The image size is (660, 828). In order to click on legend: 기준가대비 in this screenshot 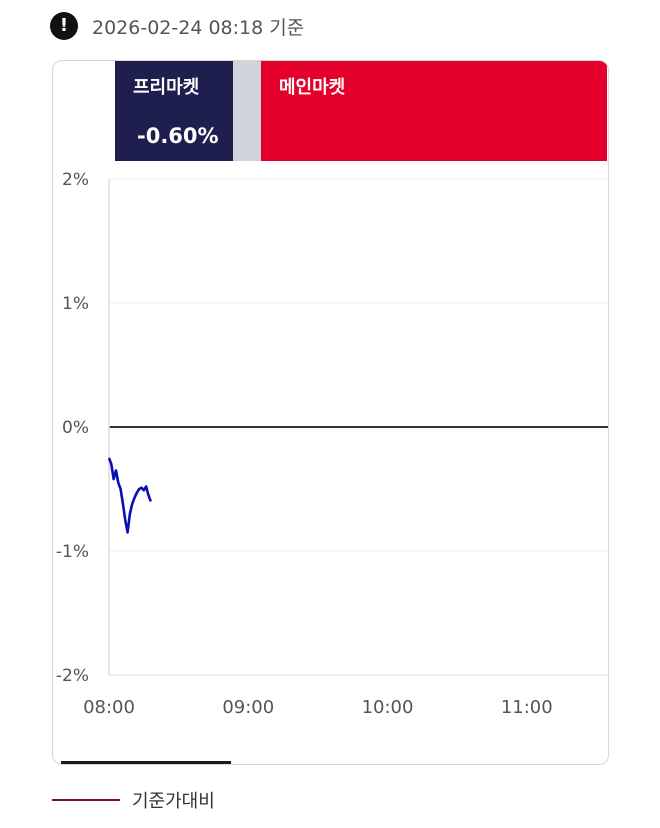, I will do `click(133, 800)`.